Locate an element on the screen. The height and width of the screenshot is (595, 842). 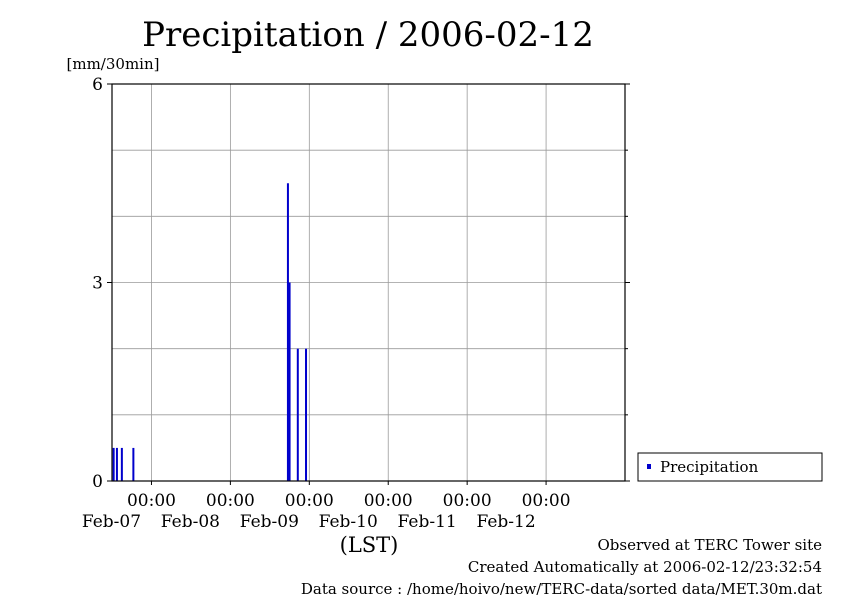
y-tick-label: 3 is located at coordinates (97, 284).